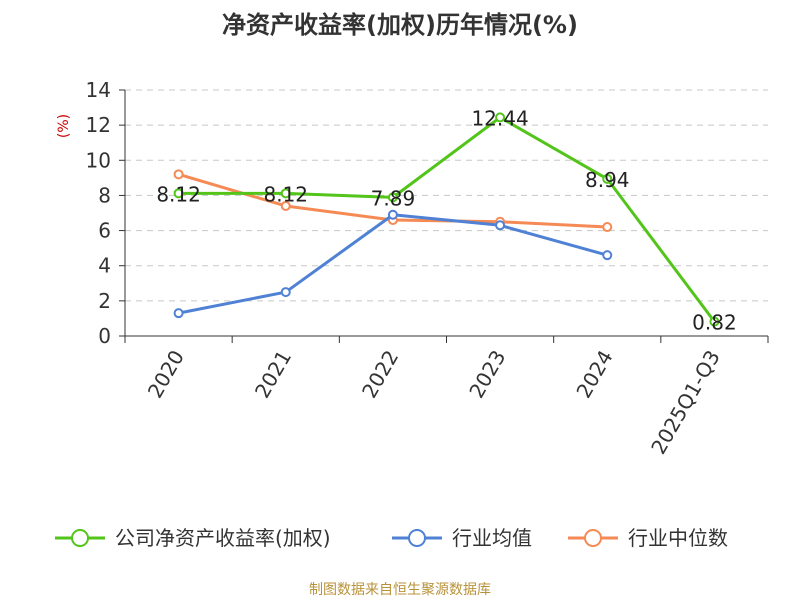 This screenshot has width=800, height=600. Describe the element at coordinates (166, 374) in the screenshot. I see `x-tick-label: 2020` at that location.